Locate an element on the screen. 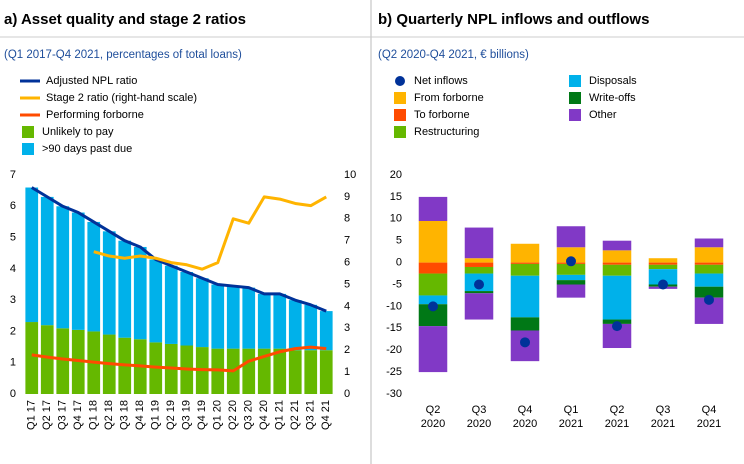 This screenshot has height=464, width=744. y-tick-label: 4 is located at coordinates (13, 269).